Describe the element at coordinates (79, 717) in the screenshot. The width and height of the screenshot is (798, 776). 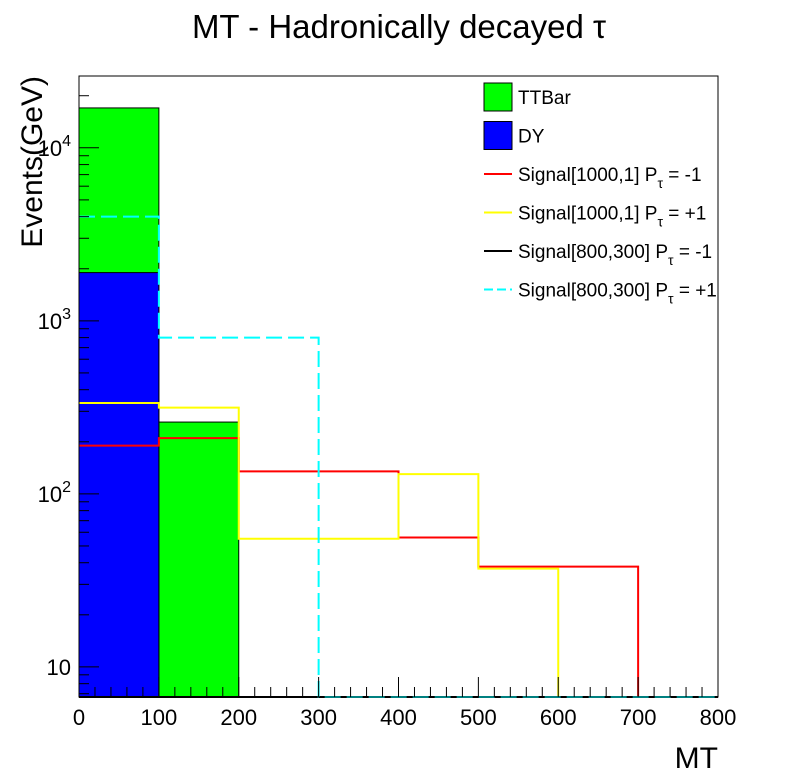
I see `x-tick-label-0: 0` at that location.